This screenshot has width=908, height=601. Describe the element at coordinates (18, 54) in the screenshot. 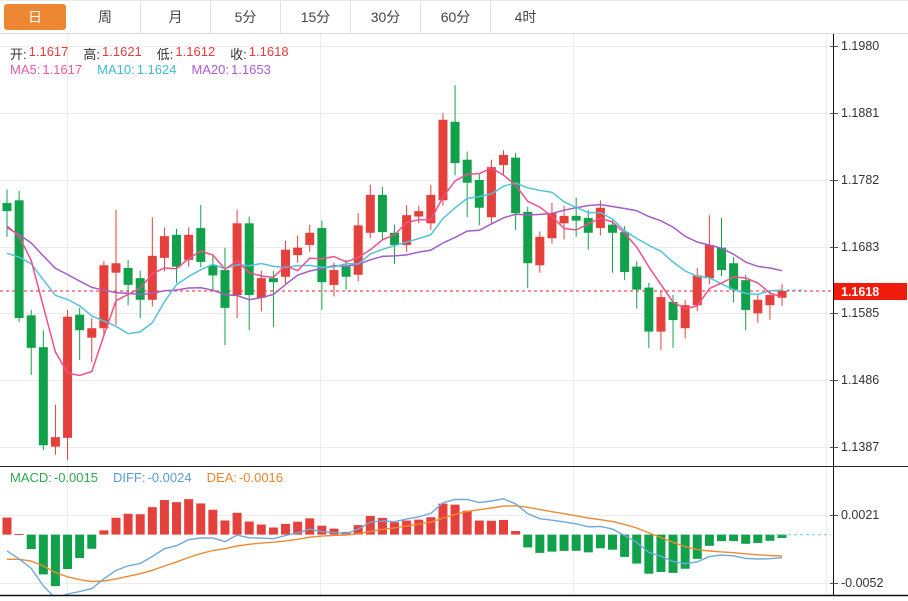

I see `open-label: 开:` at that location.